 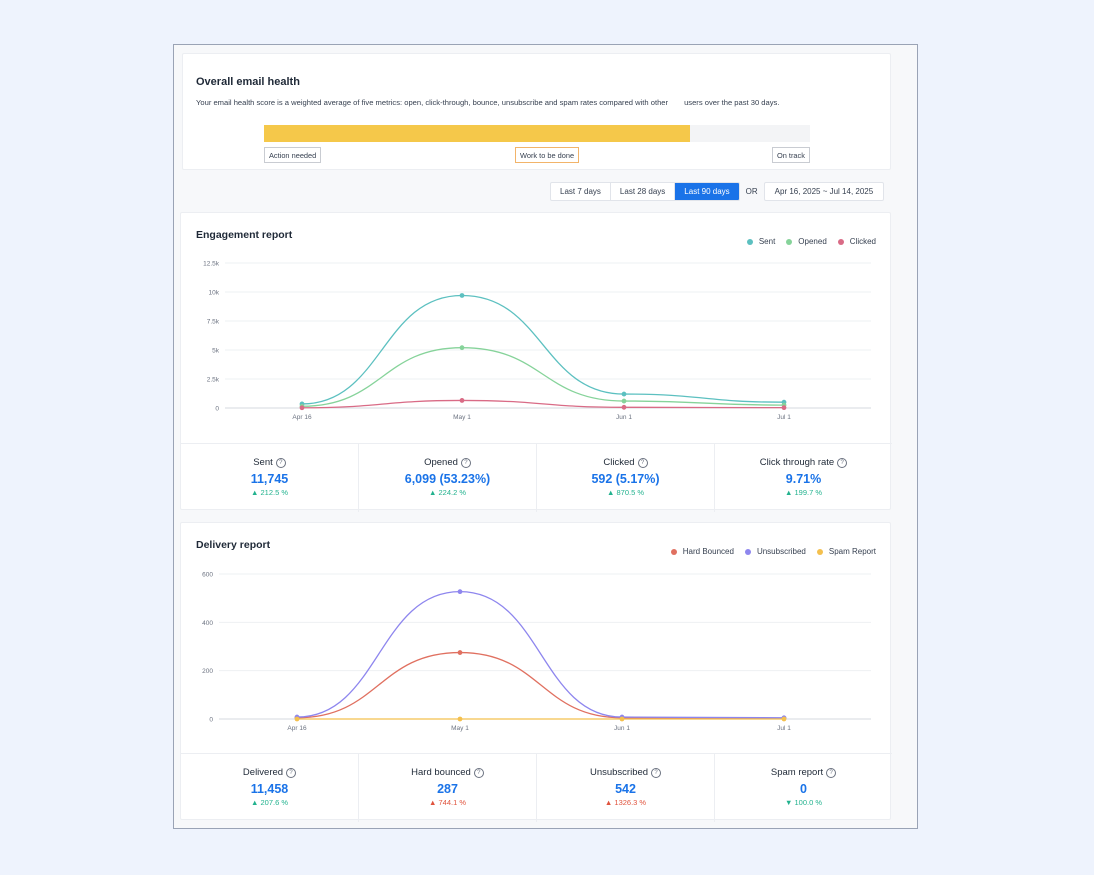 What do you see at coordinates (626, 478) in the screenshot?
I see `stat-clicked: Clicked? 592 (5.17%) ▲ 870.5 %` at bounding box center [626, 478].